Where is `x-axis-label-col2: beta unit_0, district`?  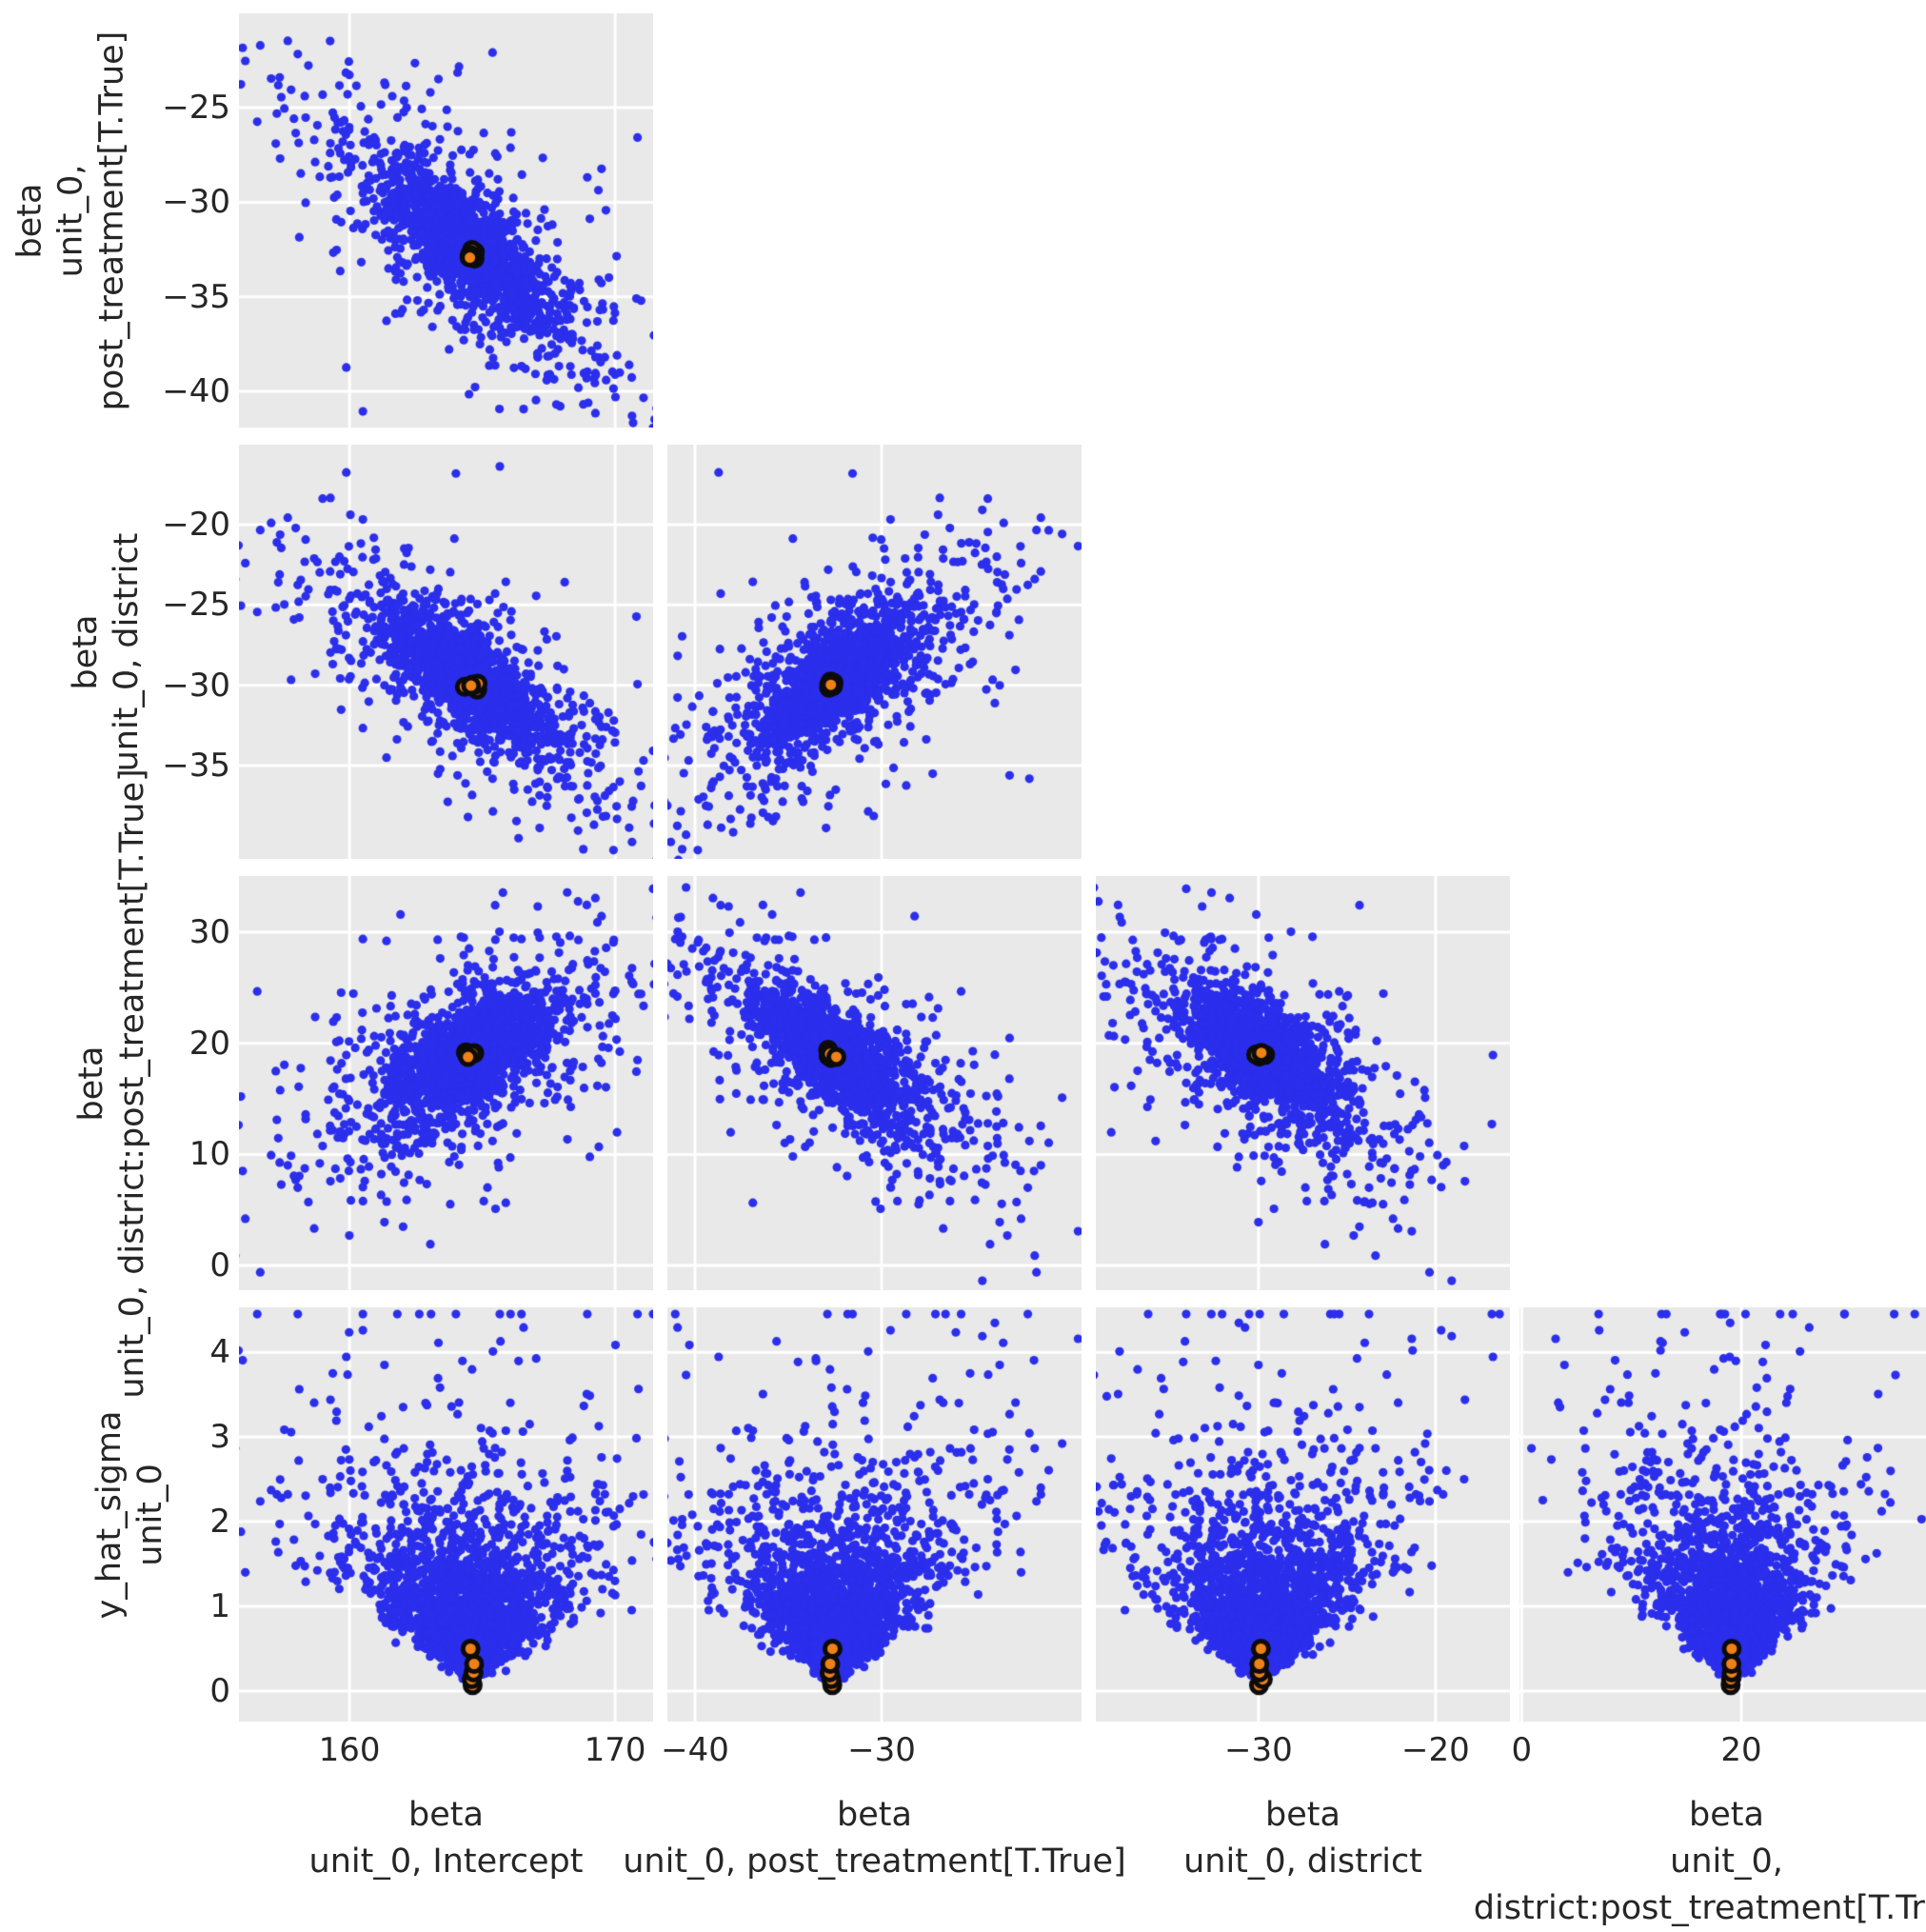 x-axis-label-col2: beta unit_0, district is located at coordinates (1302, 1838).